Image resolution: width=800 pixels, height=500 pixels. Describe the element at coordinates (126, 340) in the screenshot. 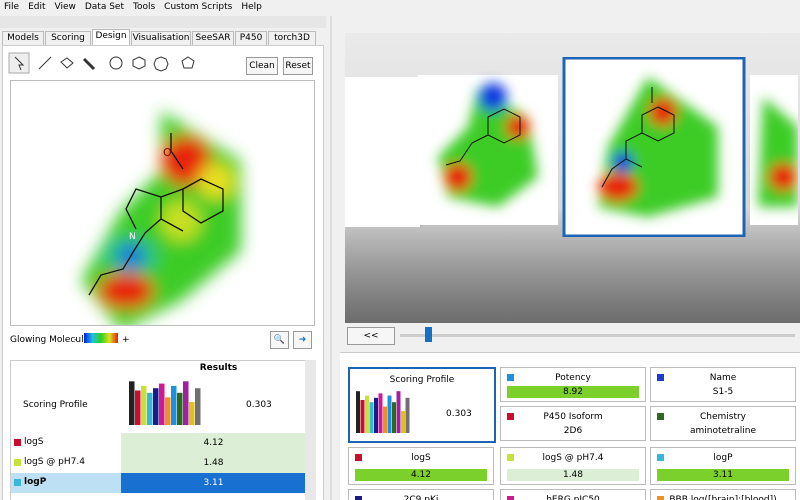

I see `legend-plus: +` at that location.